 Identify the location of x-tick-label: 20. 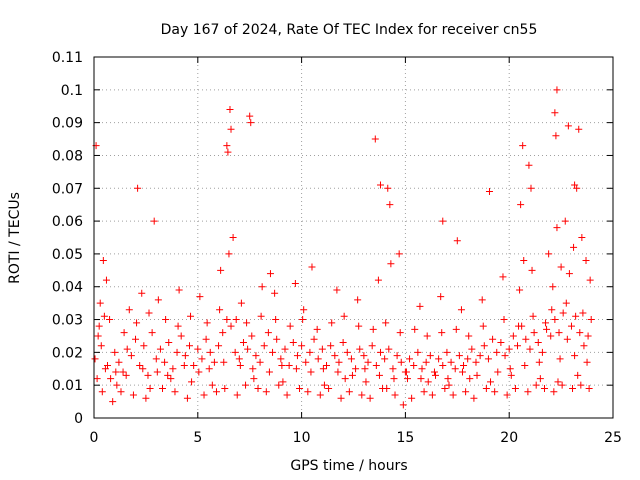
(509, 438).